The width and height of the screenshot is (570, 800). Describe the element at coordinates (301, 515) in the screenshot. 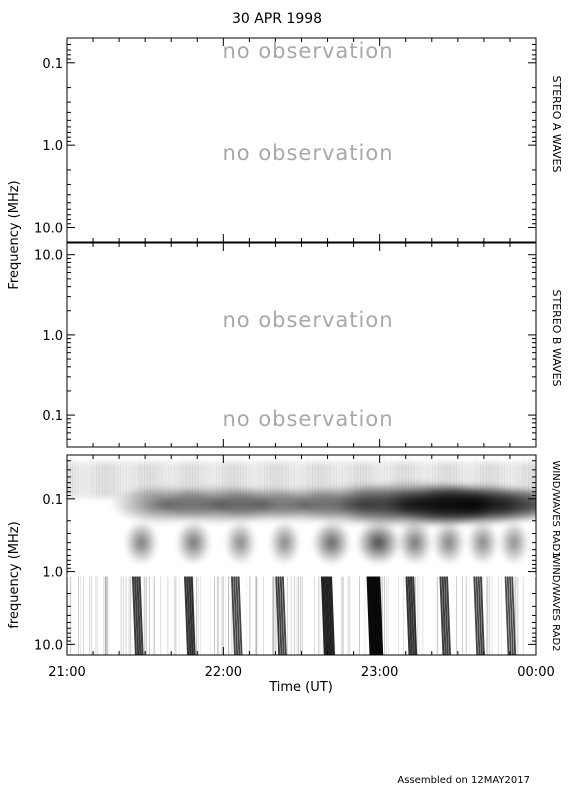

I see `rad1-image` at that location.